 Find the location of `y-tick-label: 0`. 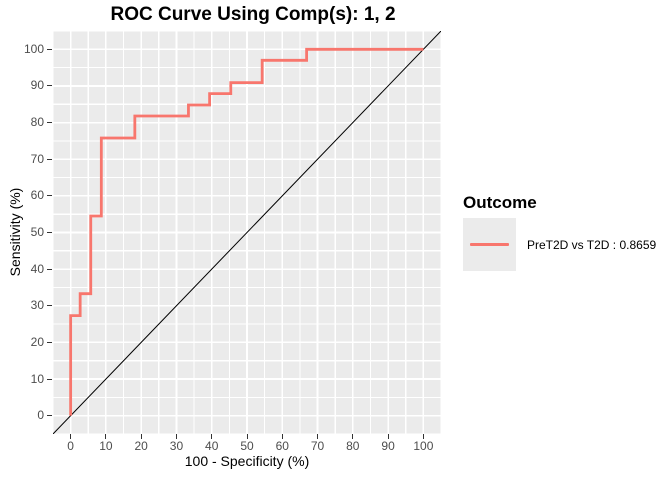

y-tick-label: 0 is located at coordinates (40, 415).